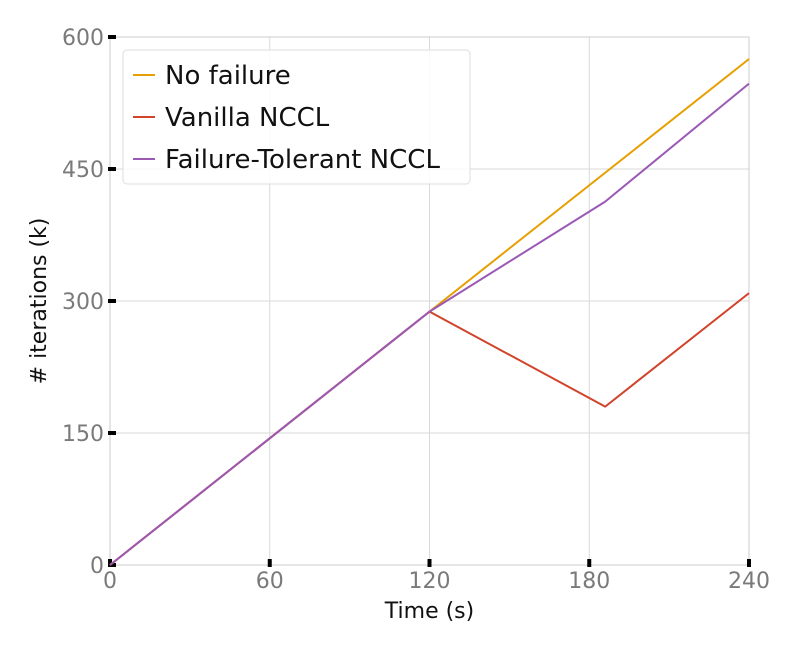 This screenshot has height=650, width=800. Describe the element at coordinates (97, 566) in the screenshot. I see `y-tick-label: 0` at that location.